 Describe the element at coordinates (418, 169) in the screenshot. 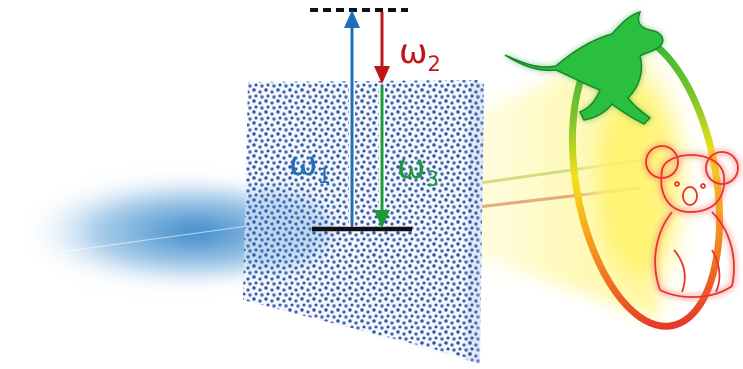

I see `omega3-label: ω3` at that location.